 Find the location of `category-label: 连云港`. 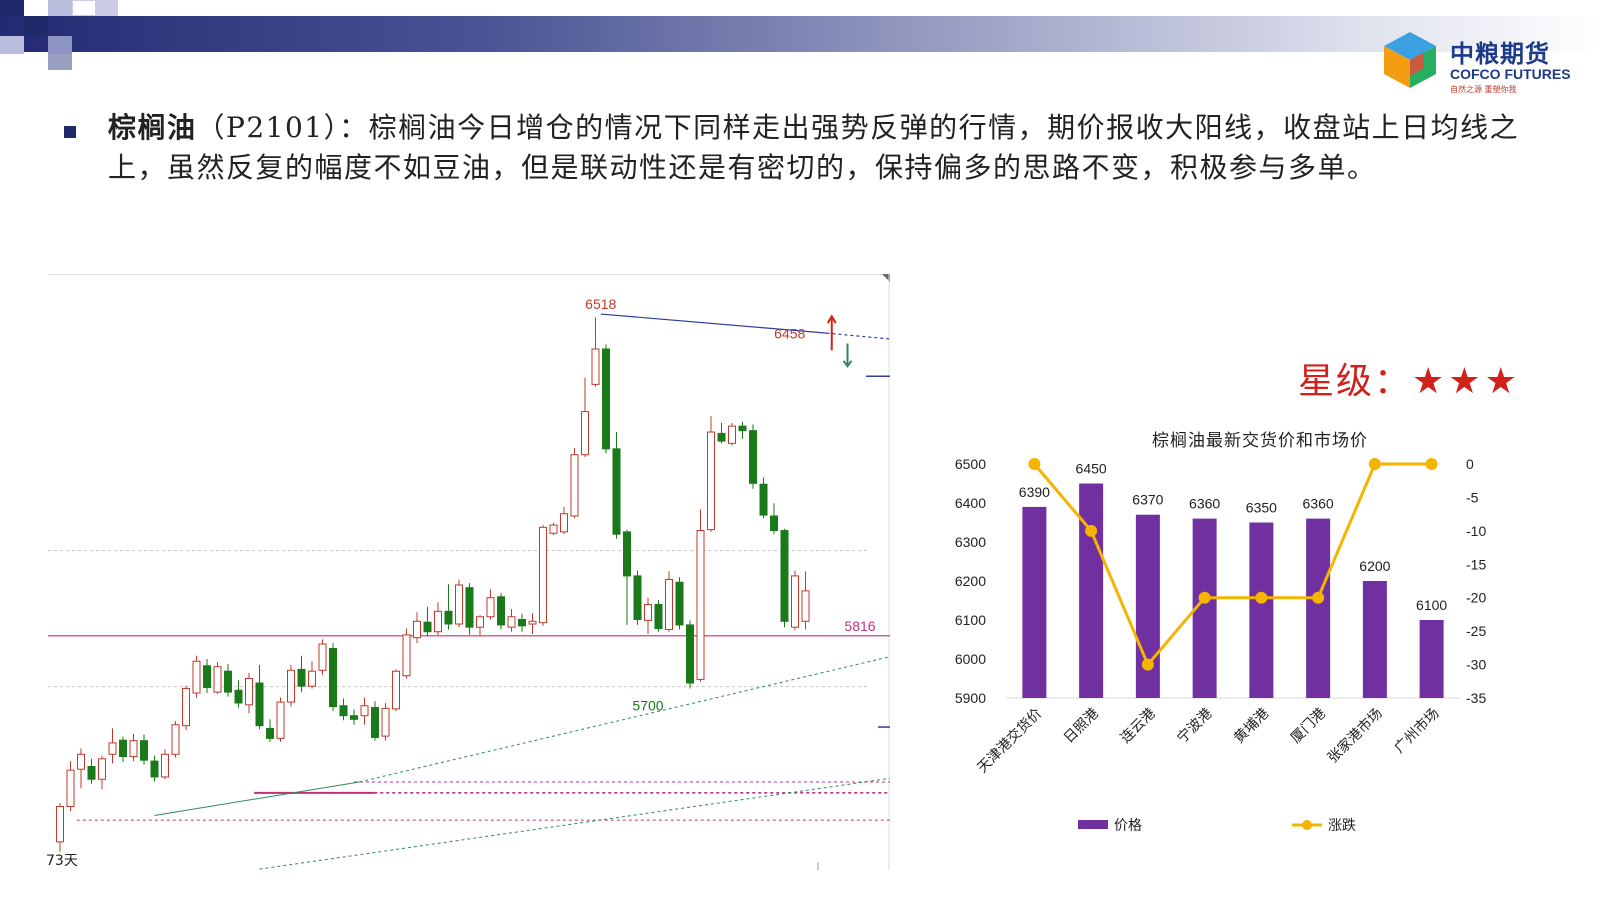

category-label: 连云港 is located at coordinates (1138, 726).